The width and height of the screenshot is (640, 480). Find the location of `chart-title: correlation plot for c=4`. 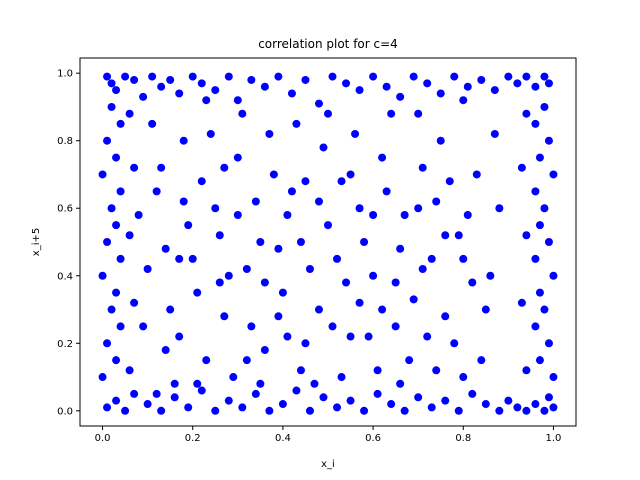

chart-title: correlation plot for c=4 is located at coordinates (328, 44).